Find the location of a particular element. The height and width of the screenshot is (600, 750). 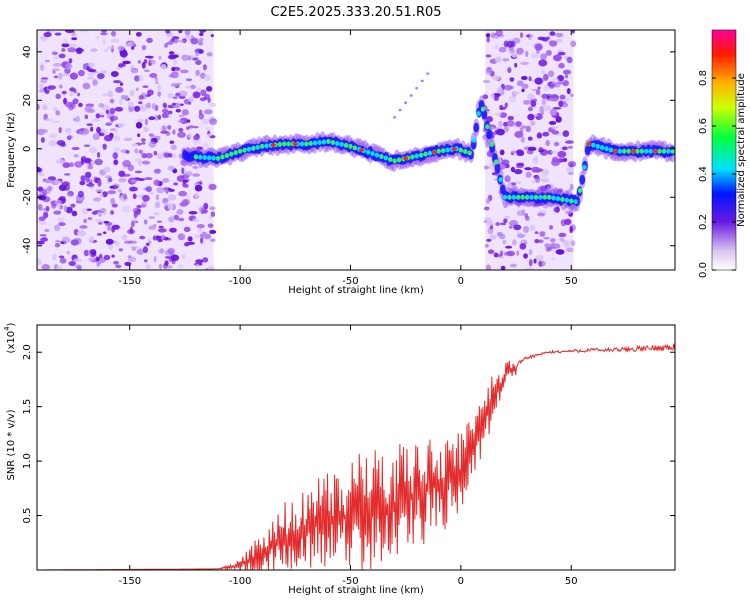

spectrogram-y-tick-label: 0 is located at coordinates (27, 149).